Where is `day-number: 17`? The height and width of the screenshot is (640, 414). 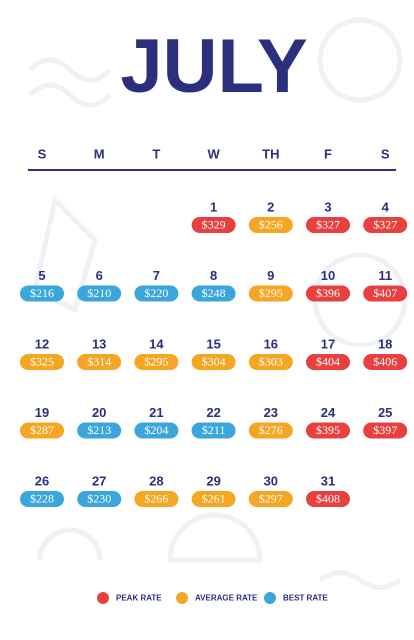
day-number: 17 is located at coordinates (328, 343).